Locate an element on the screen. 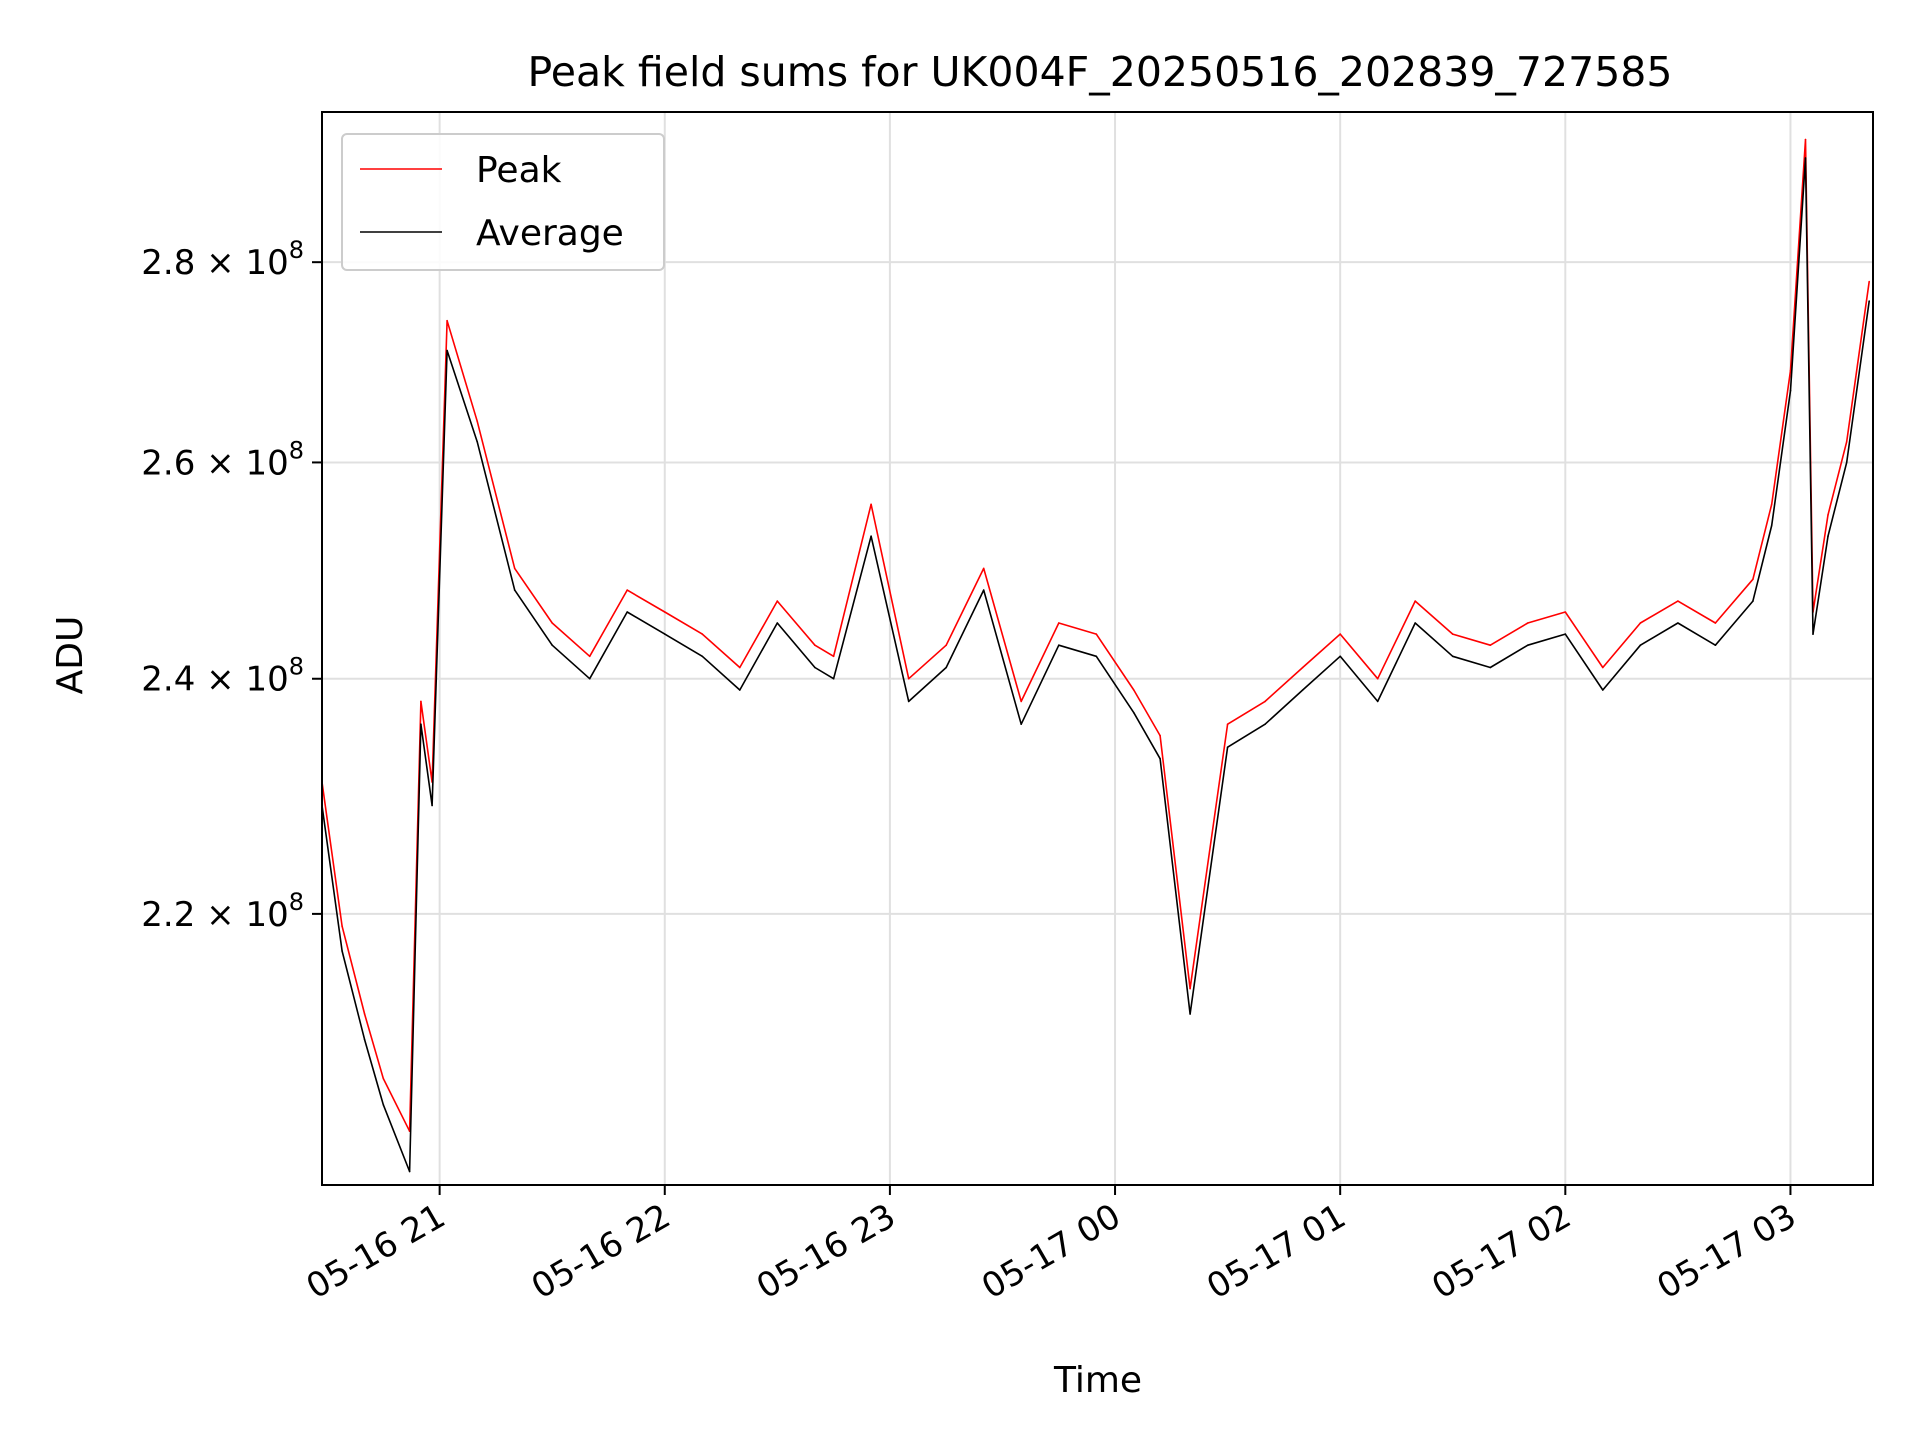 The width and height of the screenshot is (1920, 1440). y-tick-label: 2.8 × 10⁸ is located at coordinates (222, 259).